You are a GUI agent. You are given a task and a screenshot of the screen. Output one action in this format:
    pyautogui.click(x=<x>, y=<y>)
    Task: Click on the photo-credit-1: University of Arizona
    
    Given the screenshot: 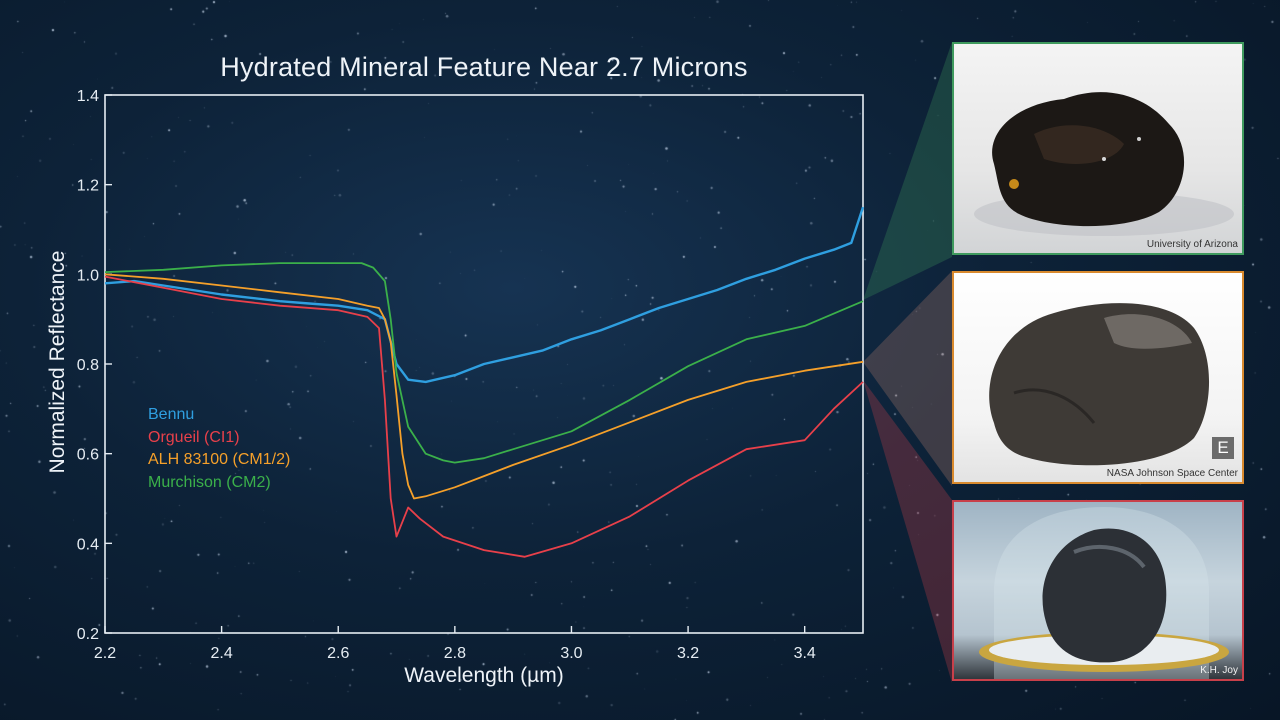 What is the action you would take?
    pyautogui.click(x=1192, y=244)
    